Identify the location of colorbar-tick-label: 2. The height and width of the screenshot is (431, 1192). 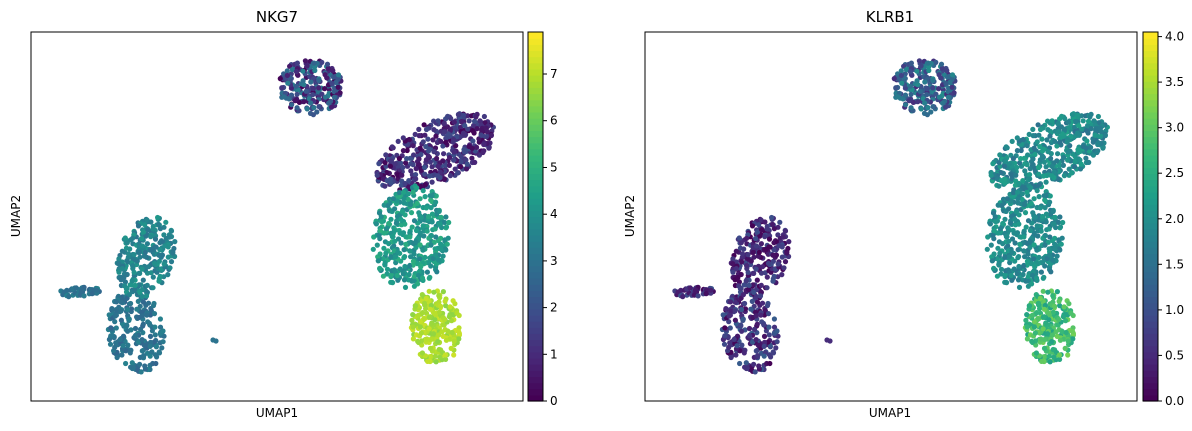
(554, 308).